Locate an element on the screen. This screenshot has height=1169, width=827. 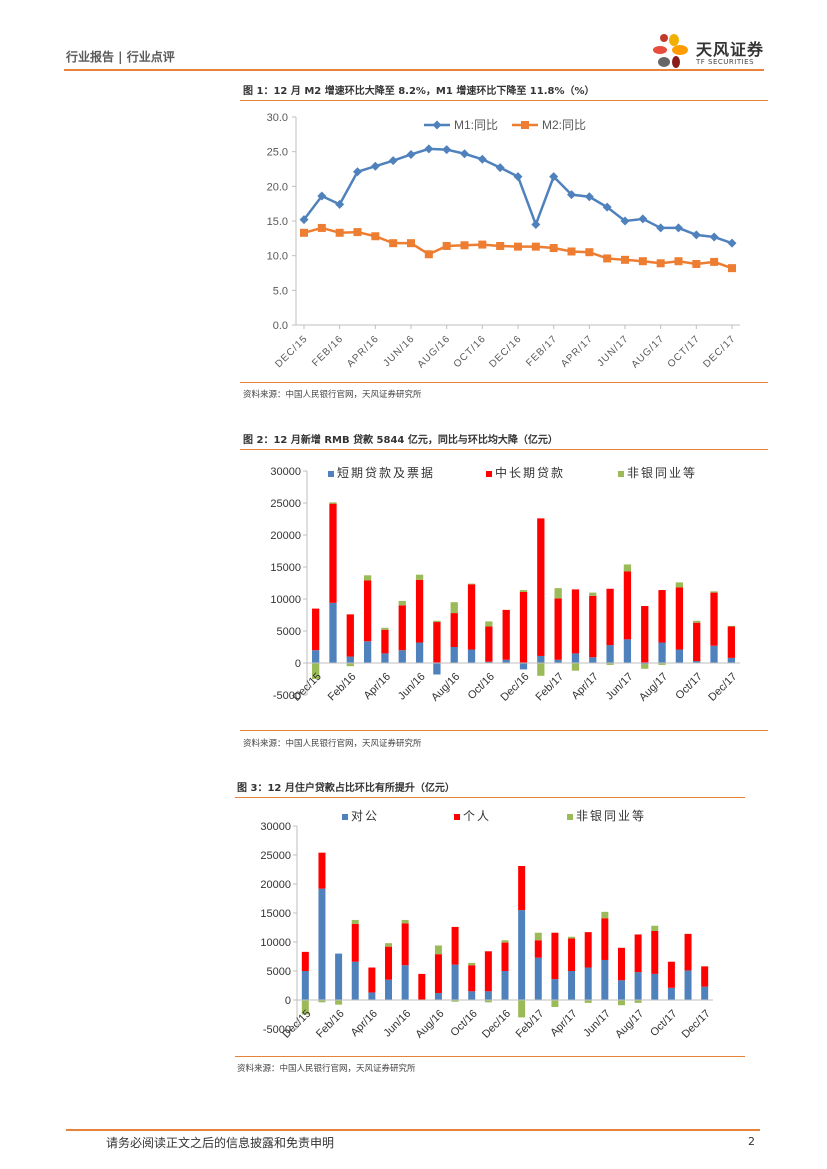
y-tick-label: 10.0 is located at coordinates (277, 257).